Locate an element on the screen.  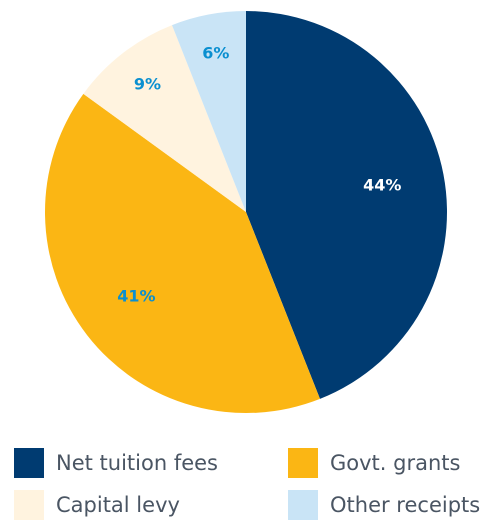
slice-label-other-receipts: 6% is located at coordinates (215, 53).